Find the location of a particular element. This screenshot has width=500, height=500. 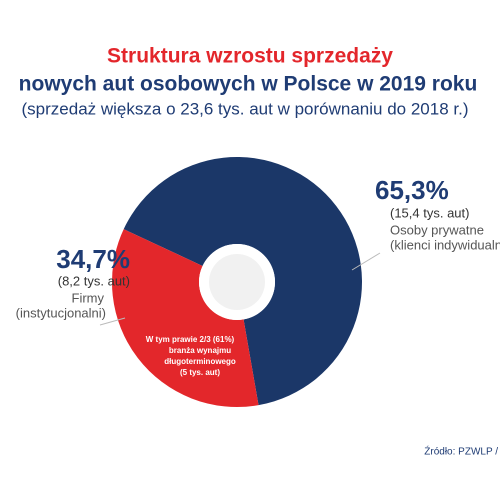

category-label: Firmy is located at coordinates (88, 297).